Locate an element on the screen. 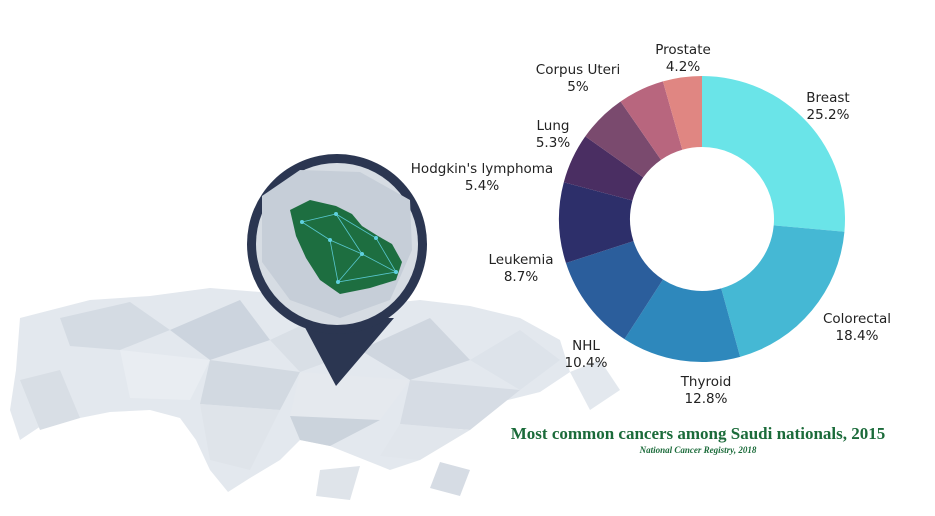 The width and height of the screenshot is (935, 516). donut-slice-nhl is located at coordinates (614, 290).